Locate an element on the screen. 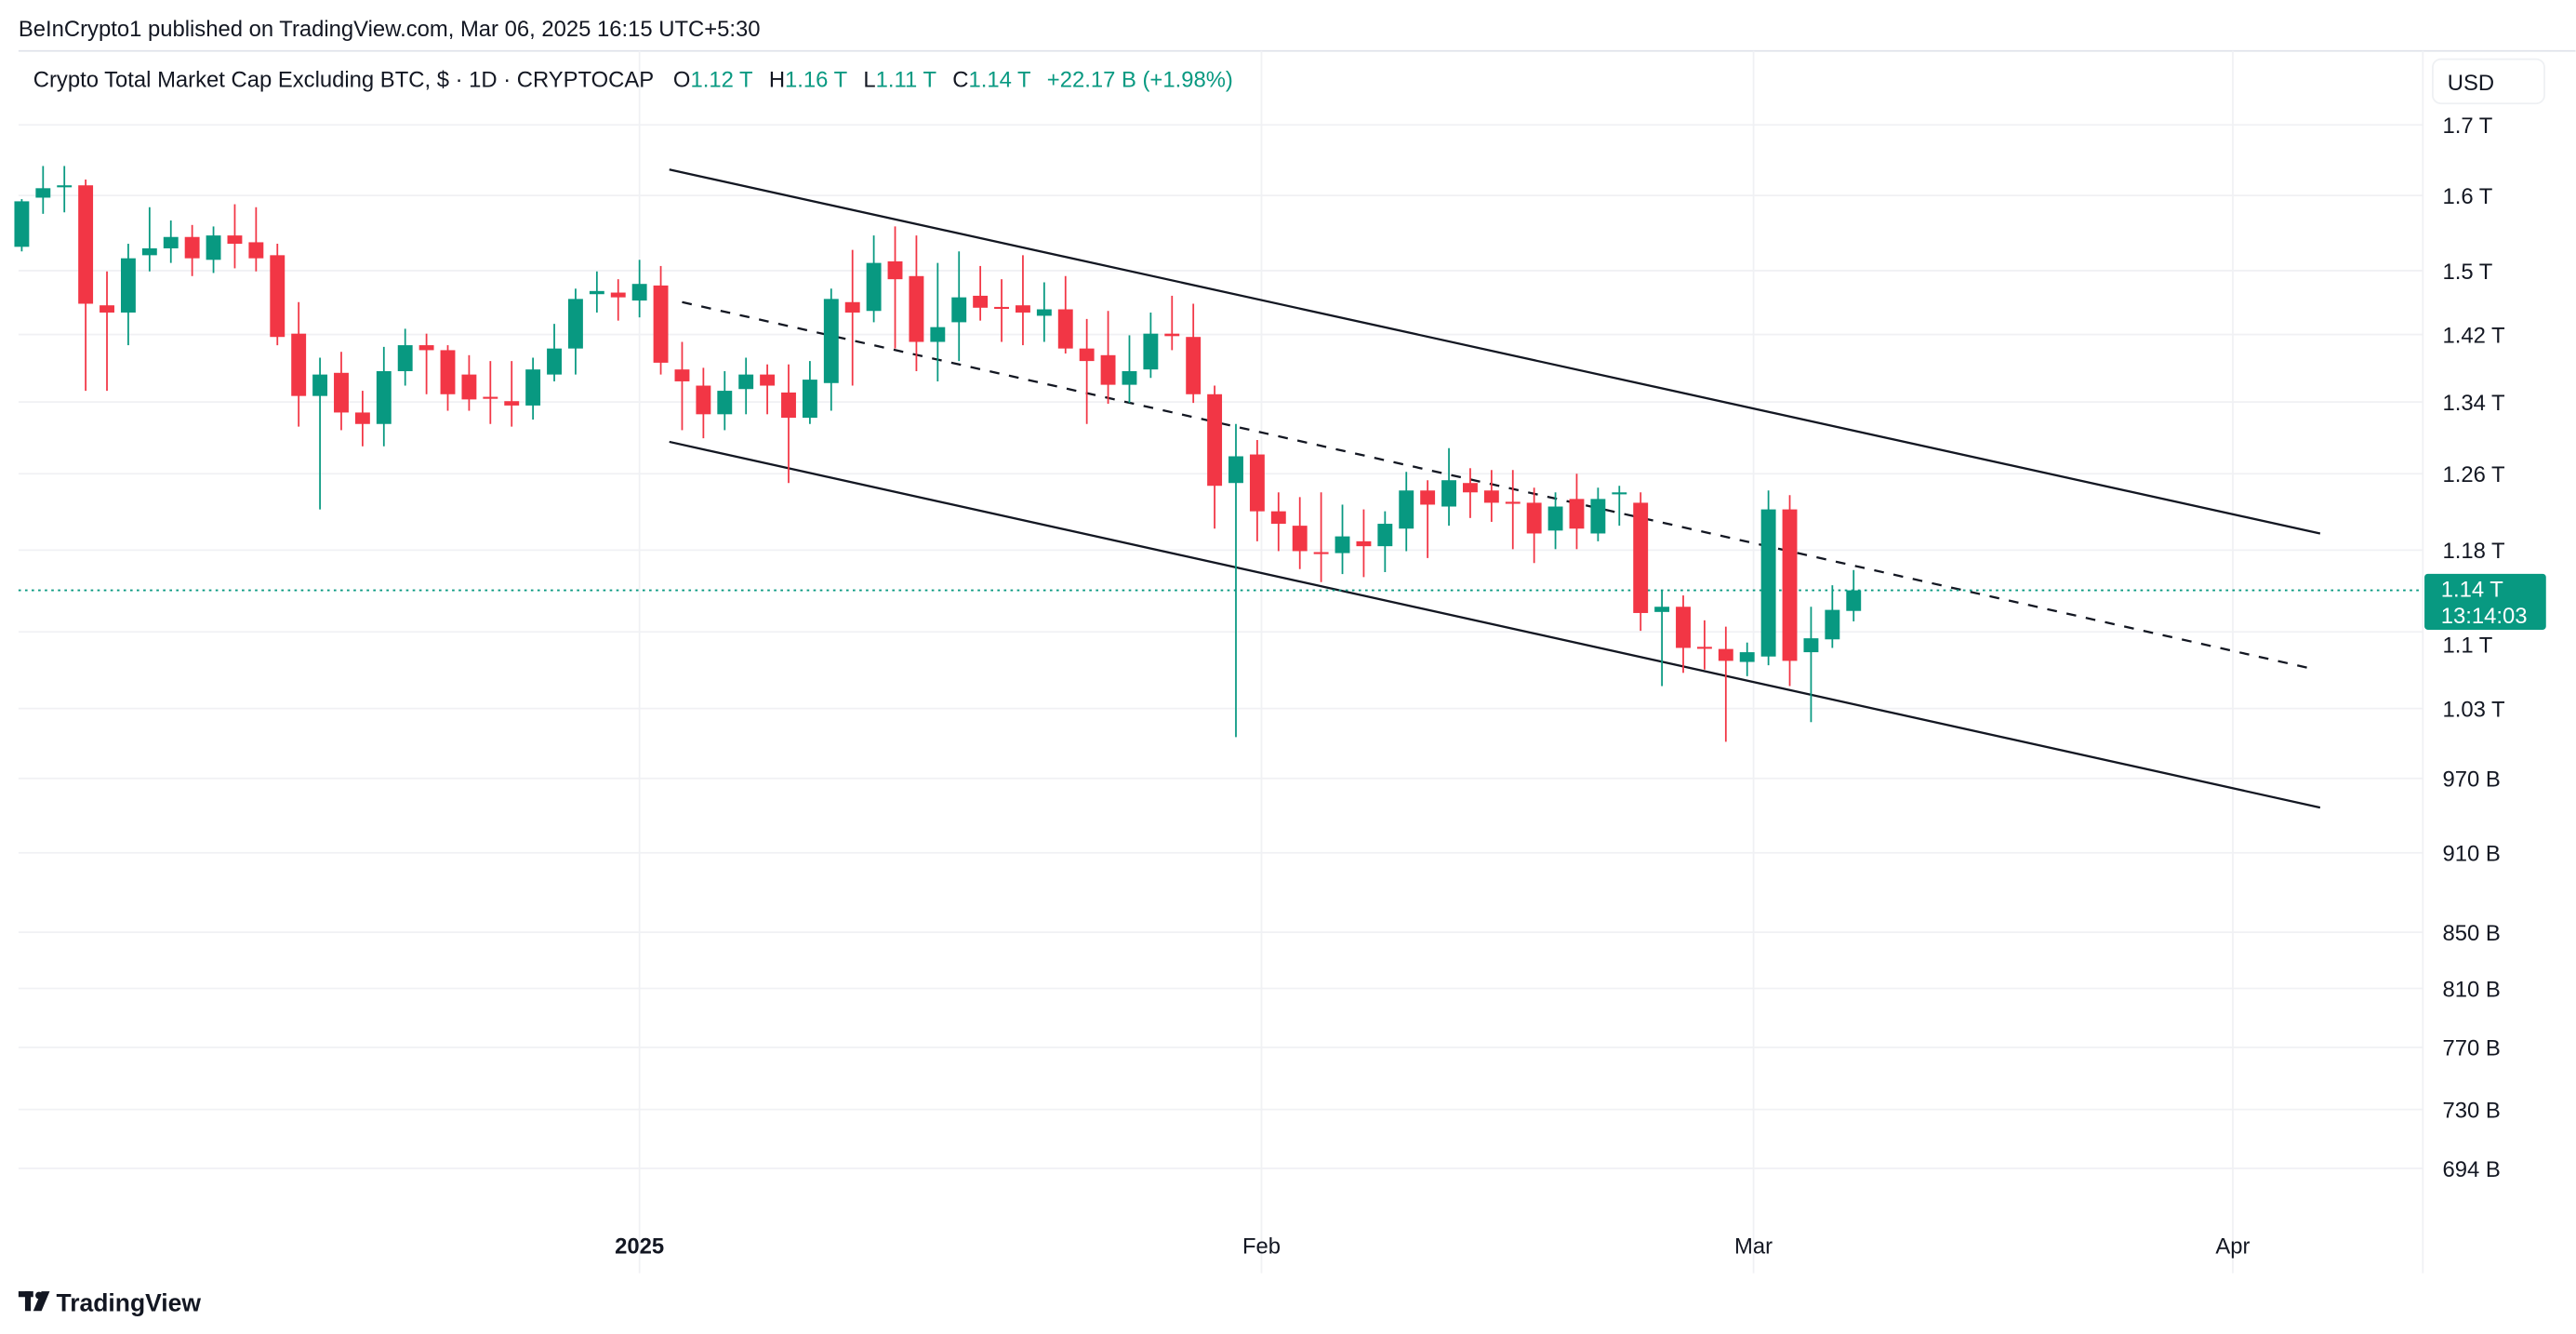 The image size is (2576, 1334). close-label: C is located at coordinates (960, 81).